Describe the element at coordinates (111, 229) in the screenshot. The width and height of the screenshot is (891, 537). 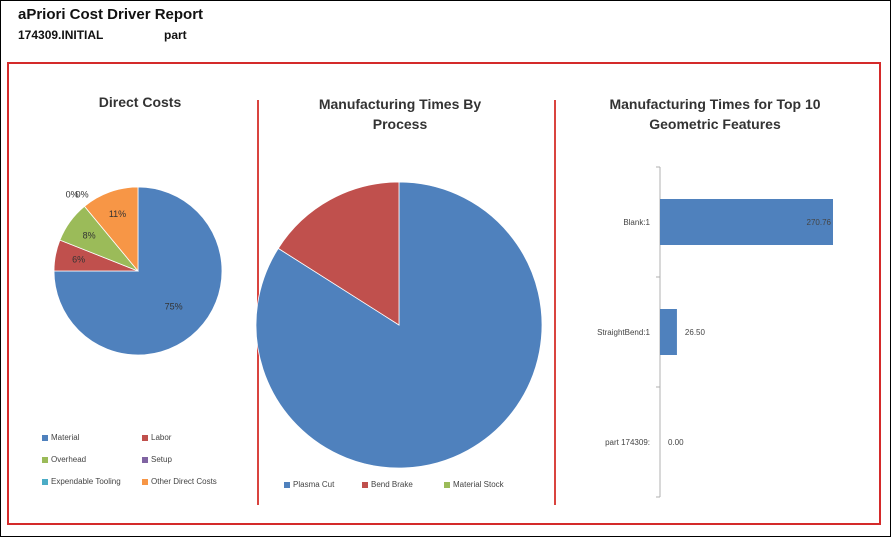
I see `direct-costs-slice-other-direct-costs` at that location.